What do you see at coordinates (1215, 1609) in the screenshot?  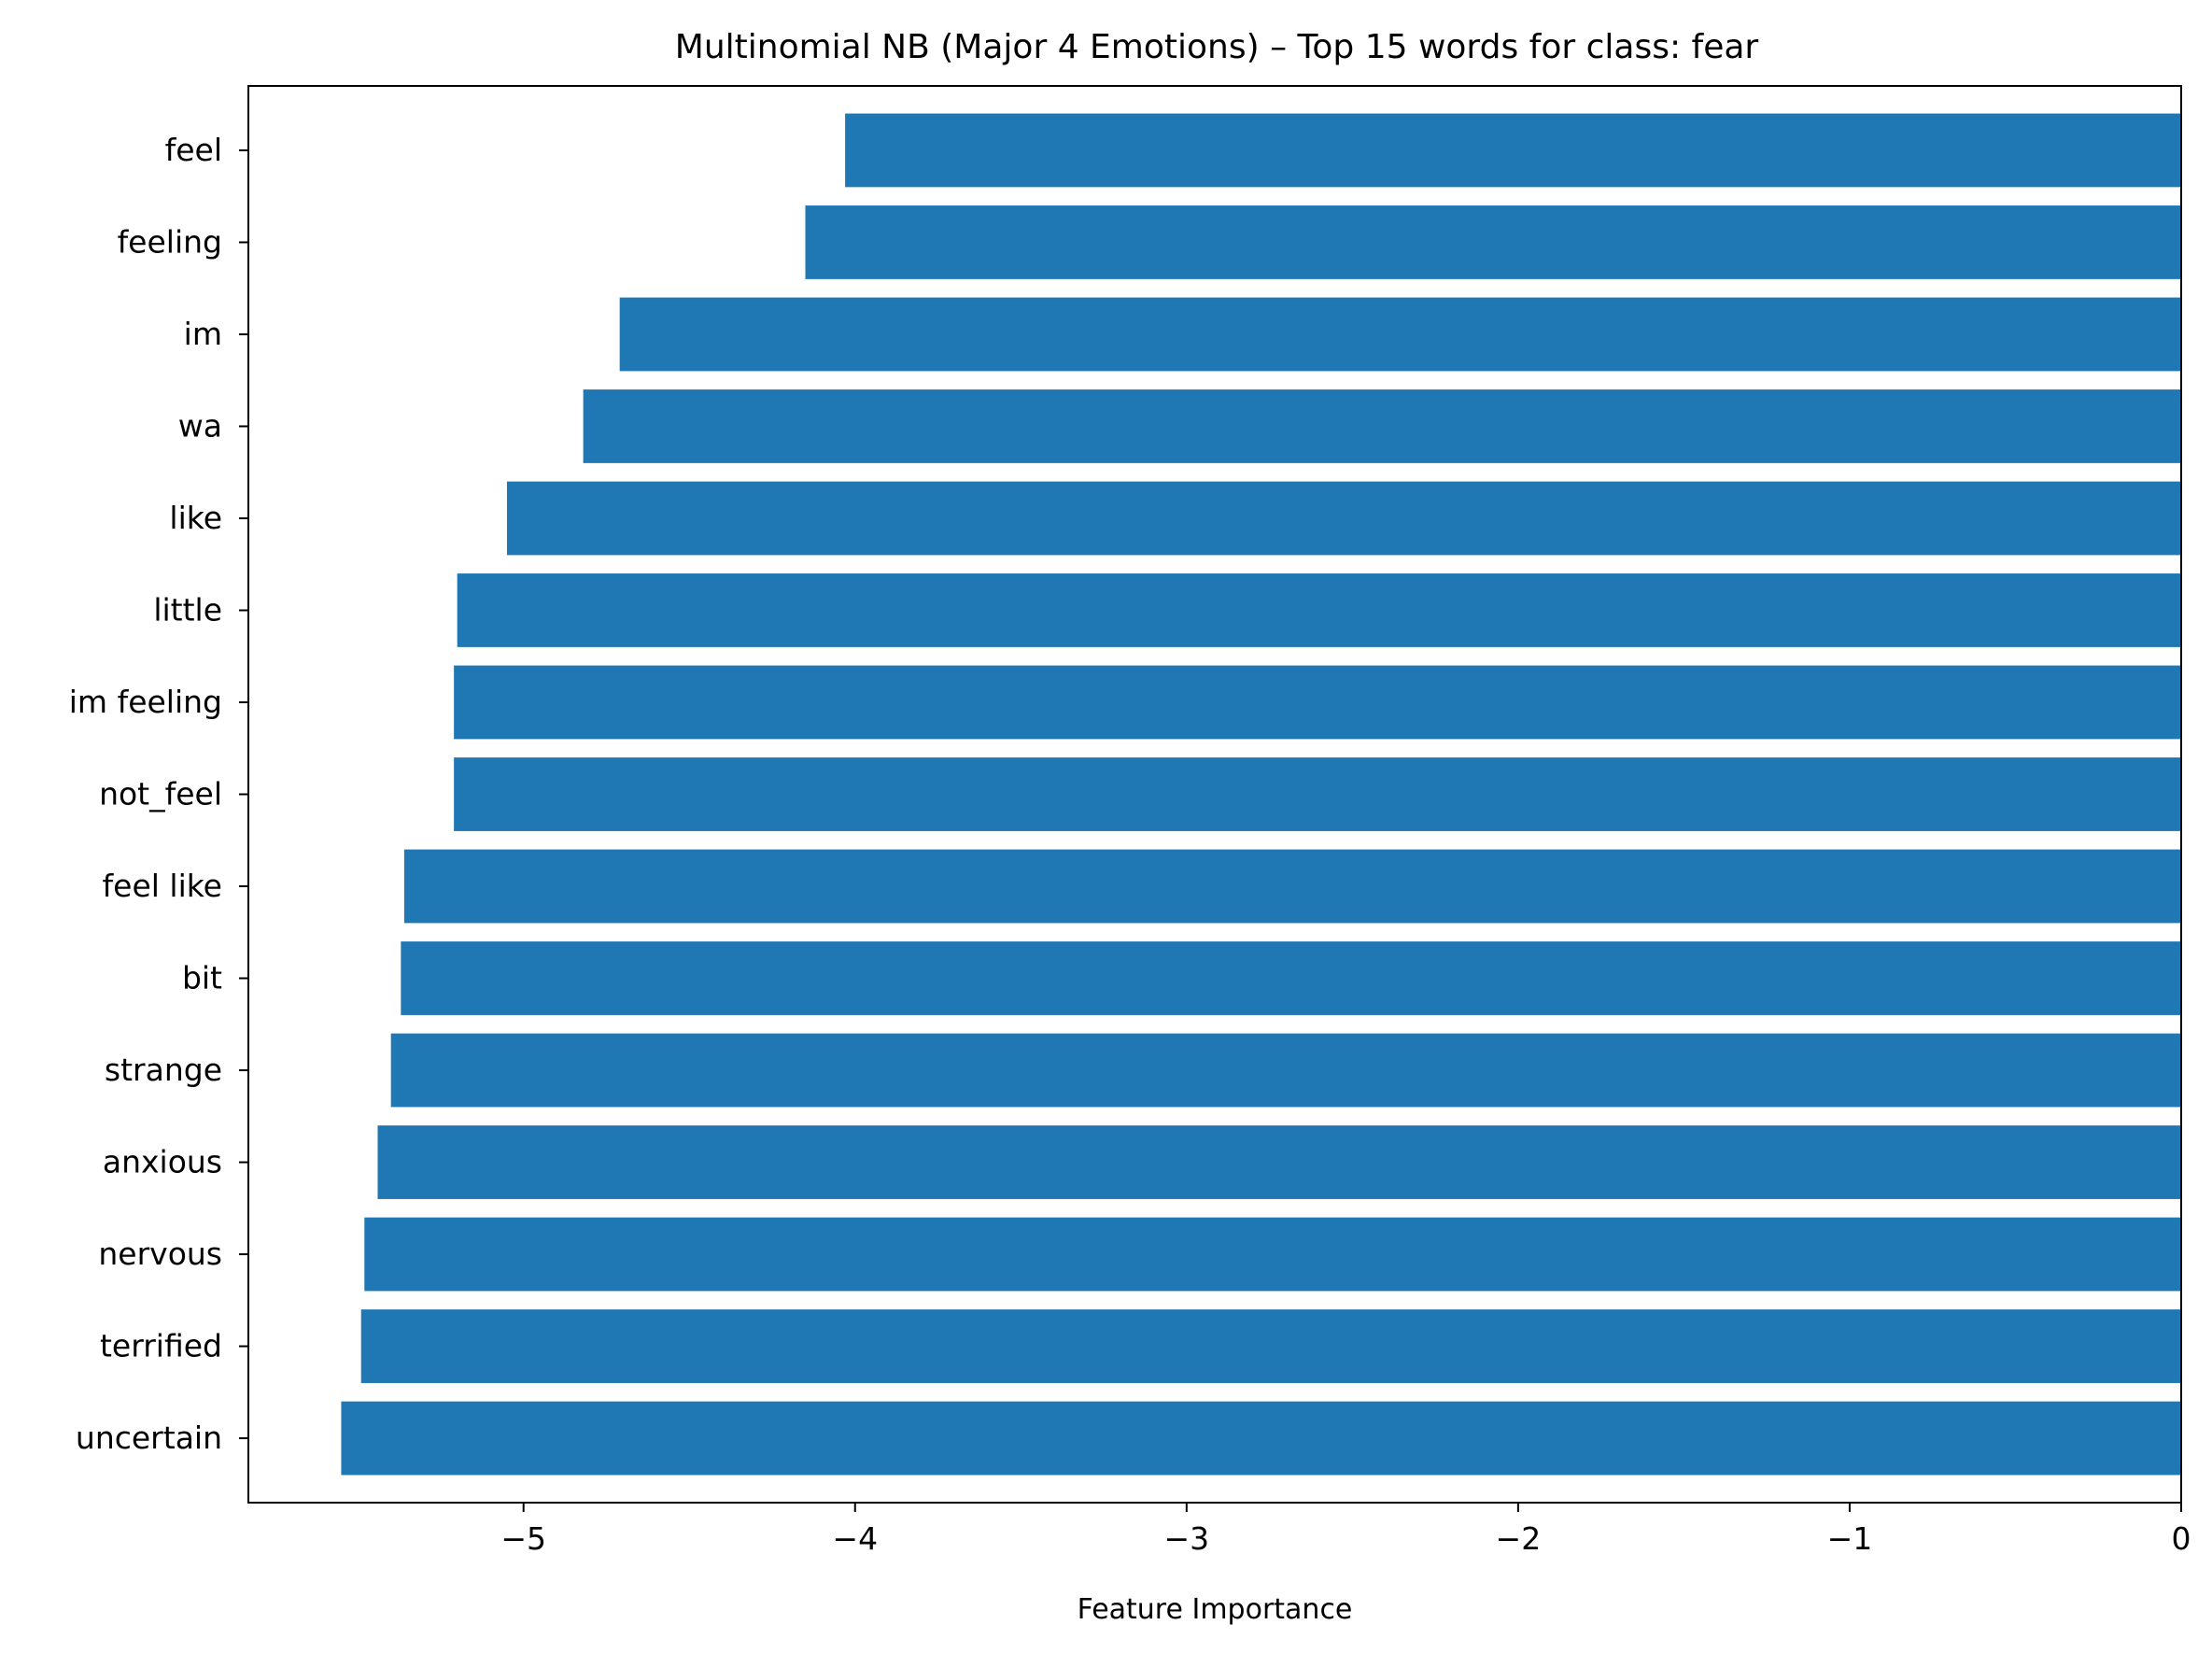 I see `x-axis-label: Feature Importance` at bounding box center [1215, 1609].